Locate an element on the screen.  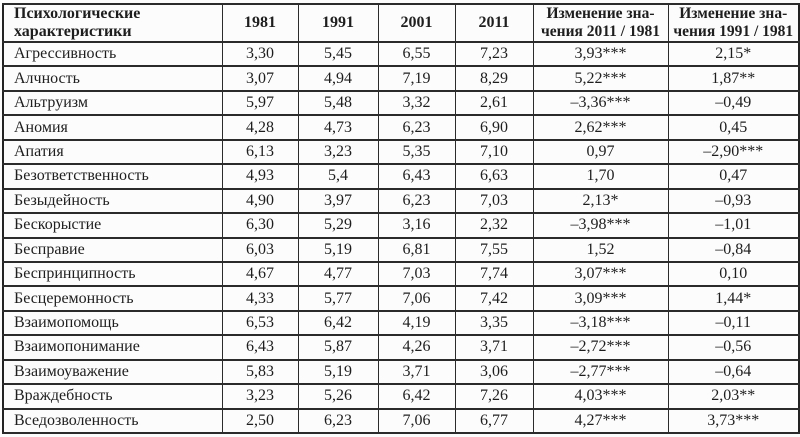
value-cell: 5,35 is located at coordinates (416, 152).